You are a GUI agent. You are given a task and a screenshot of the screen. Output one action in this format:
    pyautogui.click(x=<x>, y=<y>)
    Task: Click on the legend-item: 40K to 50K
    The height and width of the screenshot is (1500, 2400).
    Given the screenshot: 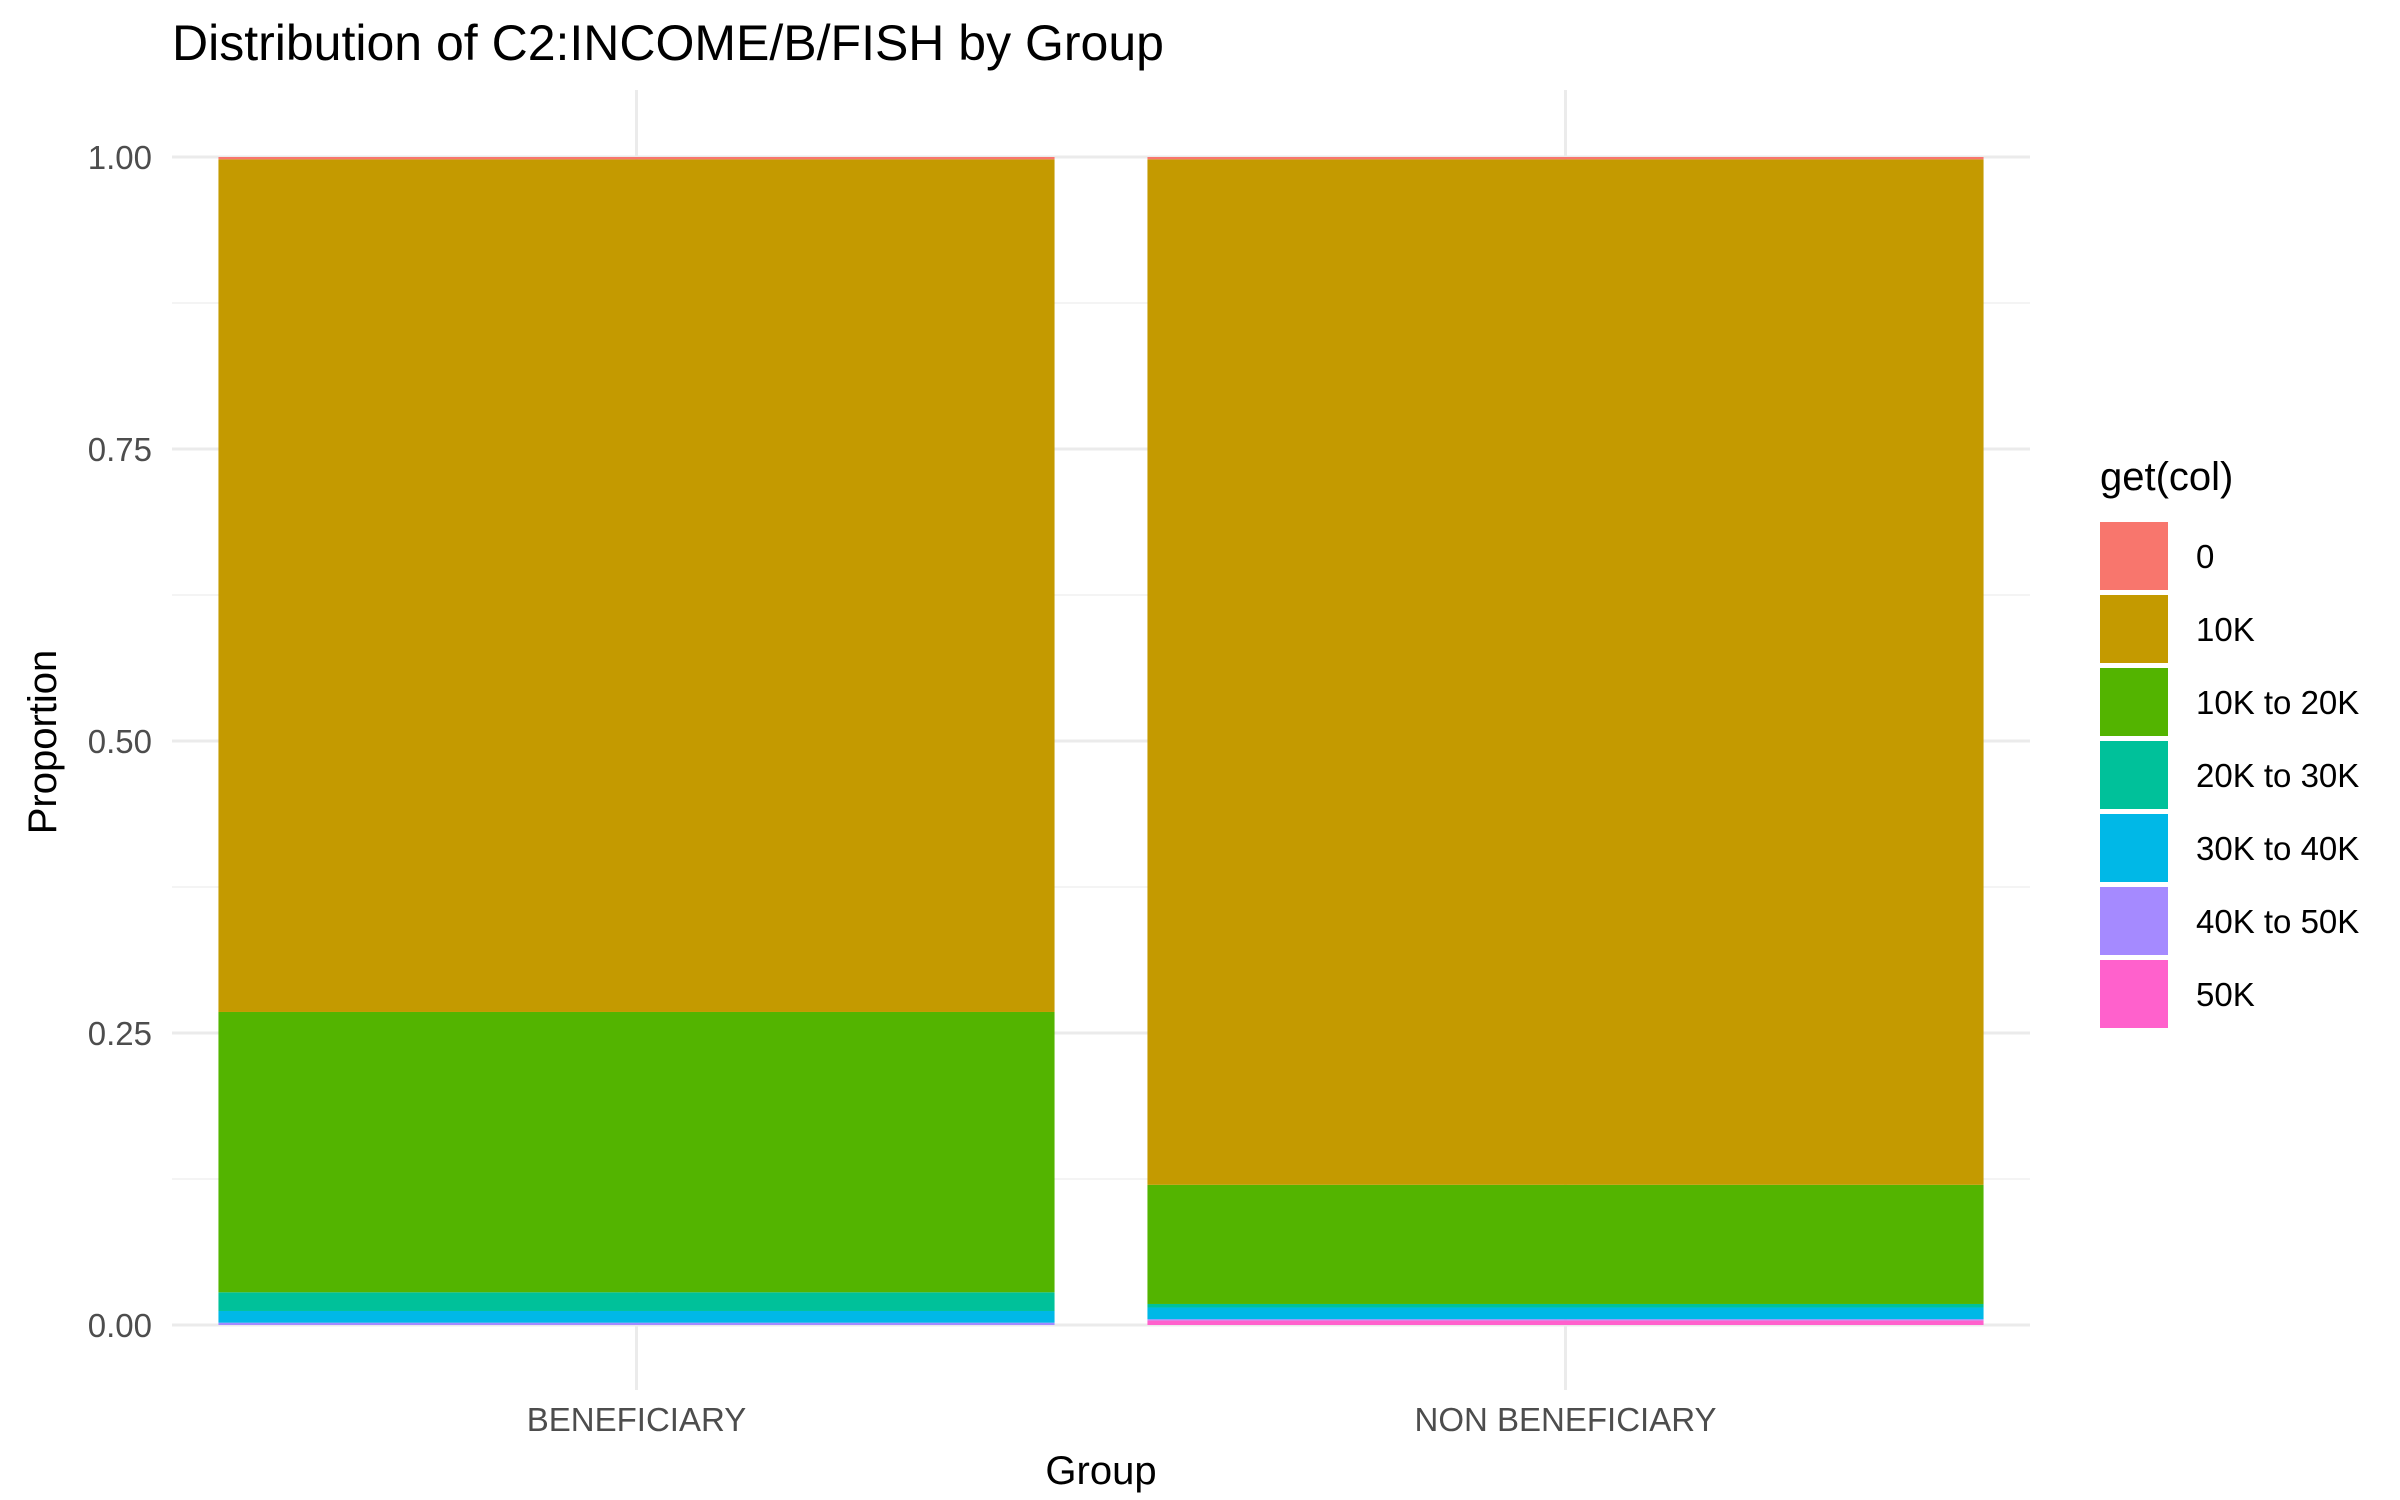 What is the action you would take?
    pyautogui.click(x=2229, y=921)
    